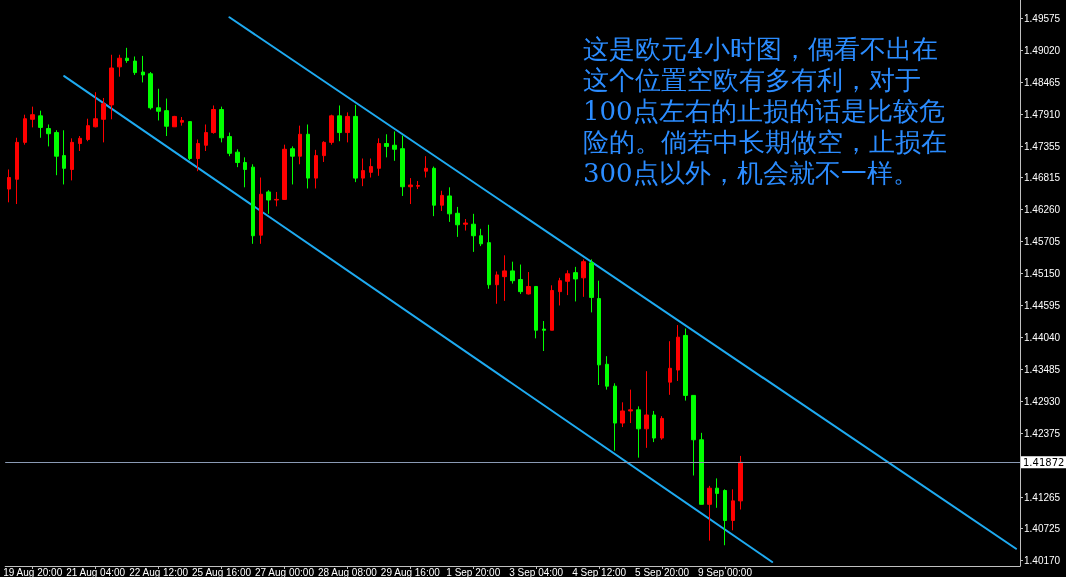  Describe the element at coordinates (284, 571) in the screenshot. I see `x-tick-label: 27 Aug 00:00` at that location.